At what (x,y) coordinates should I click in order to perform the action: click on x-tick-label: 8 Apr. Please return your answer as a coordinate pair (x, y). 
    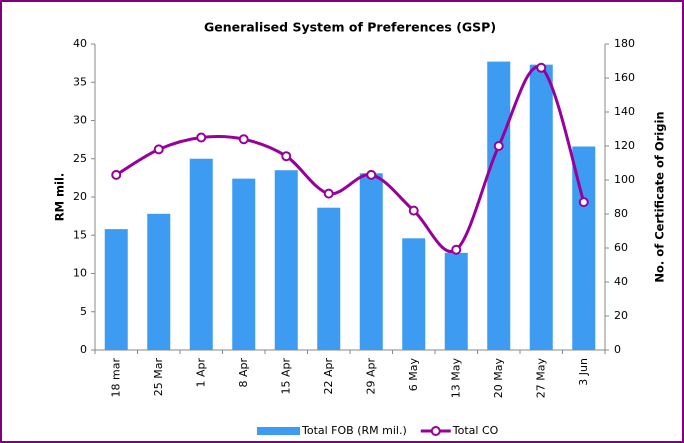
    Looking at the image, I should click on (243, 373).